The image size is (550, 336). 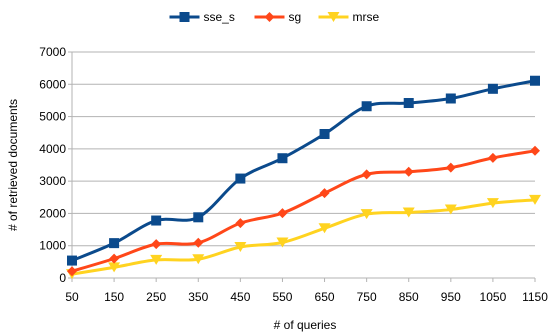 I want to click on x-tick-label: 150, so click(x=114, y=297).